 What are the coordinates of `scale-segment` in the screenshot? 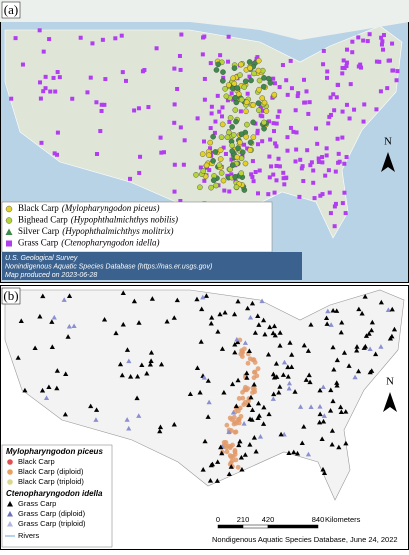 It's located at (293, 526).